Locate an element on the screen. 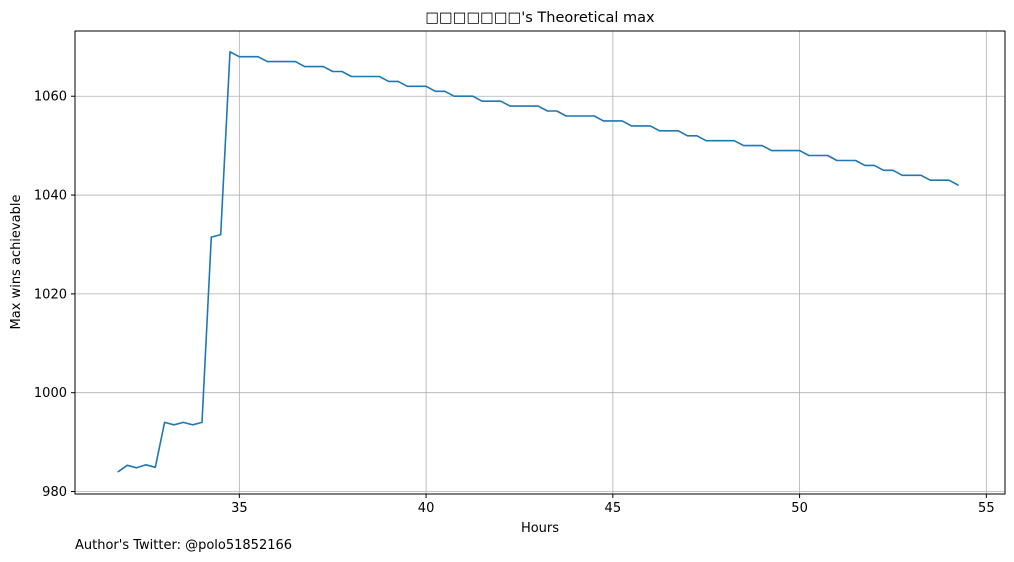  x-tick-label: 35 is located at coordinates (239, 508).